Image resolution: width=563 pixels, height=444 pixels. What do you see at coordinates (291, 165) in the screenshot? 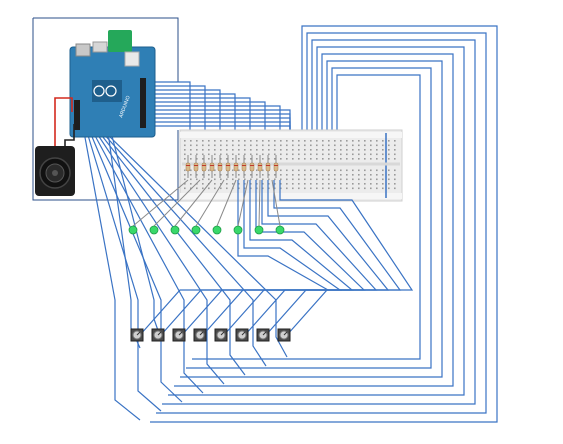
I see `breadboard` at bounding box center [291, 165].